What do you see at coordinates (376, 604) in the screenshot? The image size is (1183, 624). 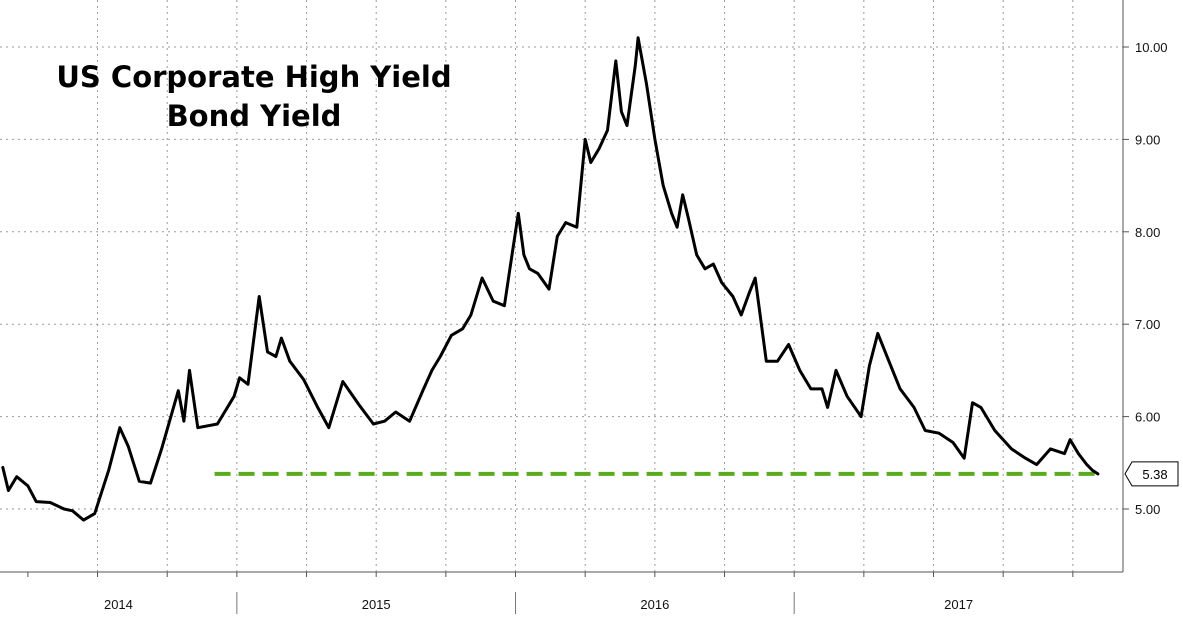 I see `year-label-2015: 2015` at bounding box center [376, 604].